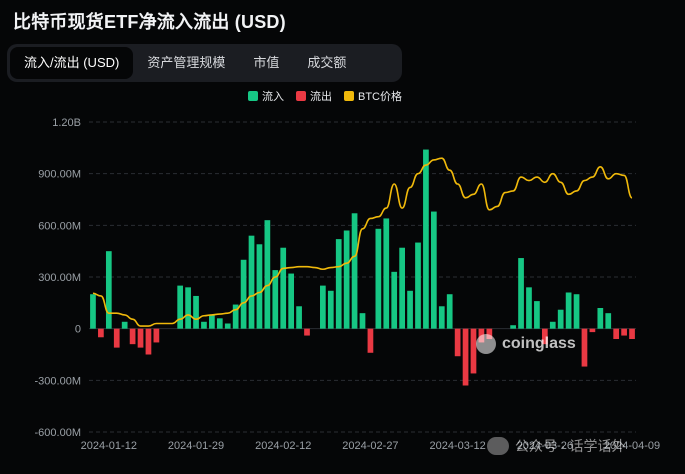 Image resolution: width=685 pixels, height=474 pixels. What do you see at coordinates (301, 96) in the screenshot?
I see `outflow-swatch` at bounding box center [301, 96].